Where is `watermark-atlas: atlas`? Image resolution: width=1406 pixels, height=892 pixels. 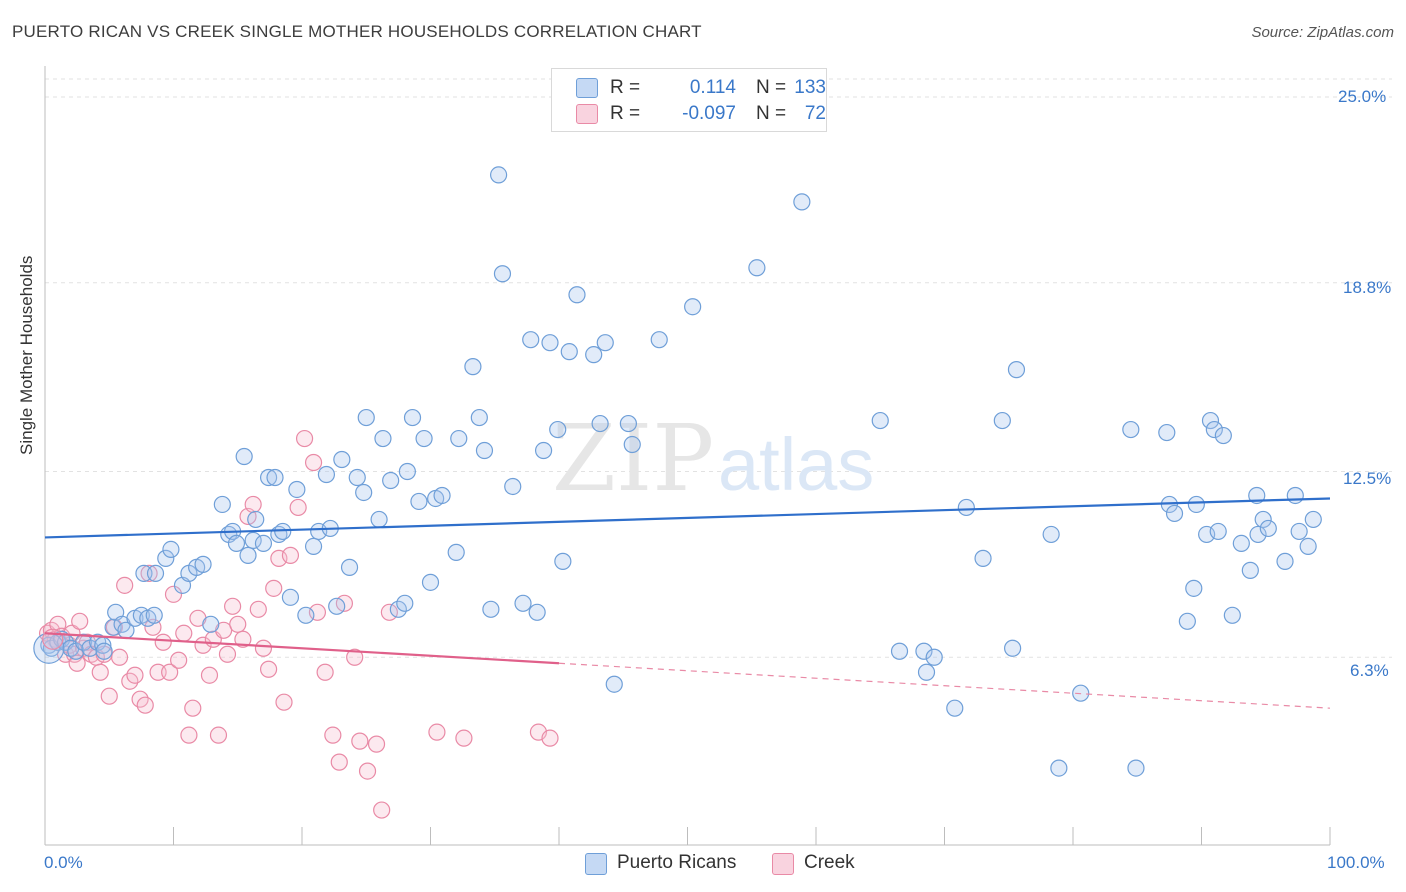 watermark-atlas: atlas is located at coordinates (796, 464).